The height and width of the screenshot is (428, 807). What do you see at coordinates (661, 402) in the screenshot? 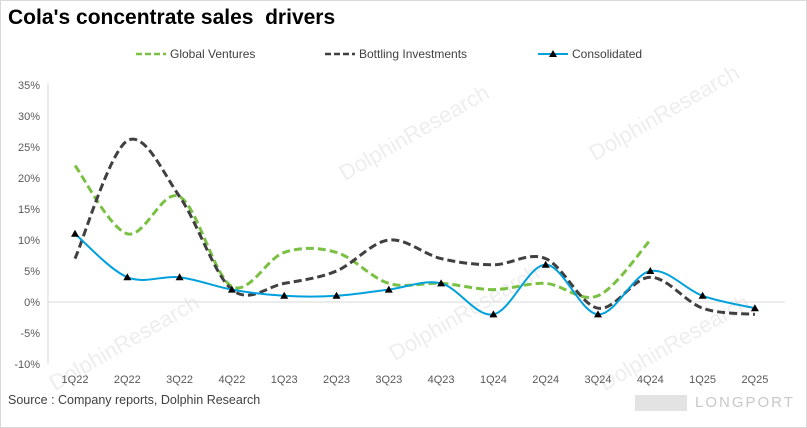
I see `brand-logo-icon` at bounding box center [661, 402].